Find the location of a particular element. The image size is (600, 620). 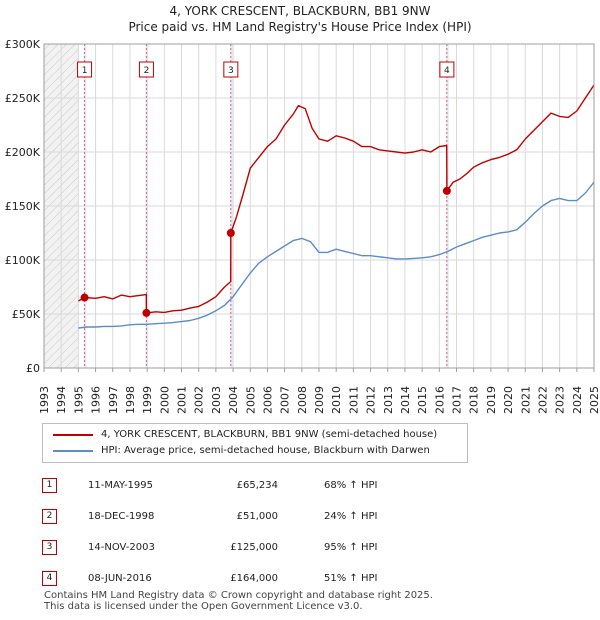

sale-number-badge: 3 is located at coordinates (49, 547).